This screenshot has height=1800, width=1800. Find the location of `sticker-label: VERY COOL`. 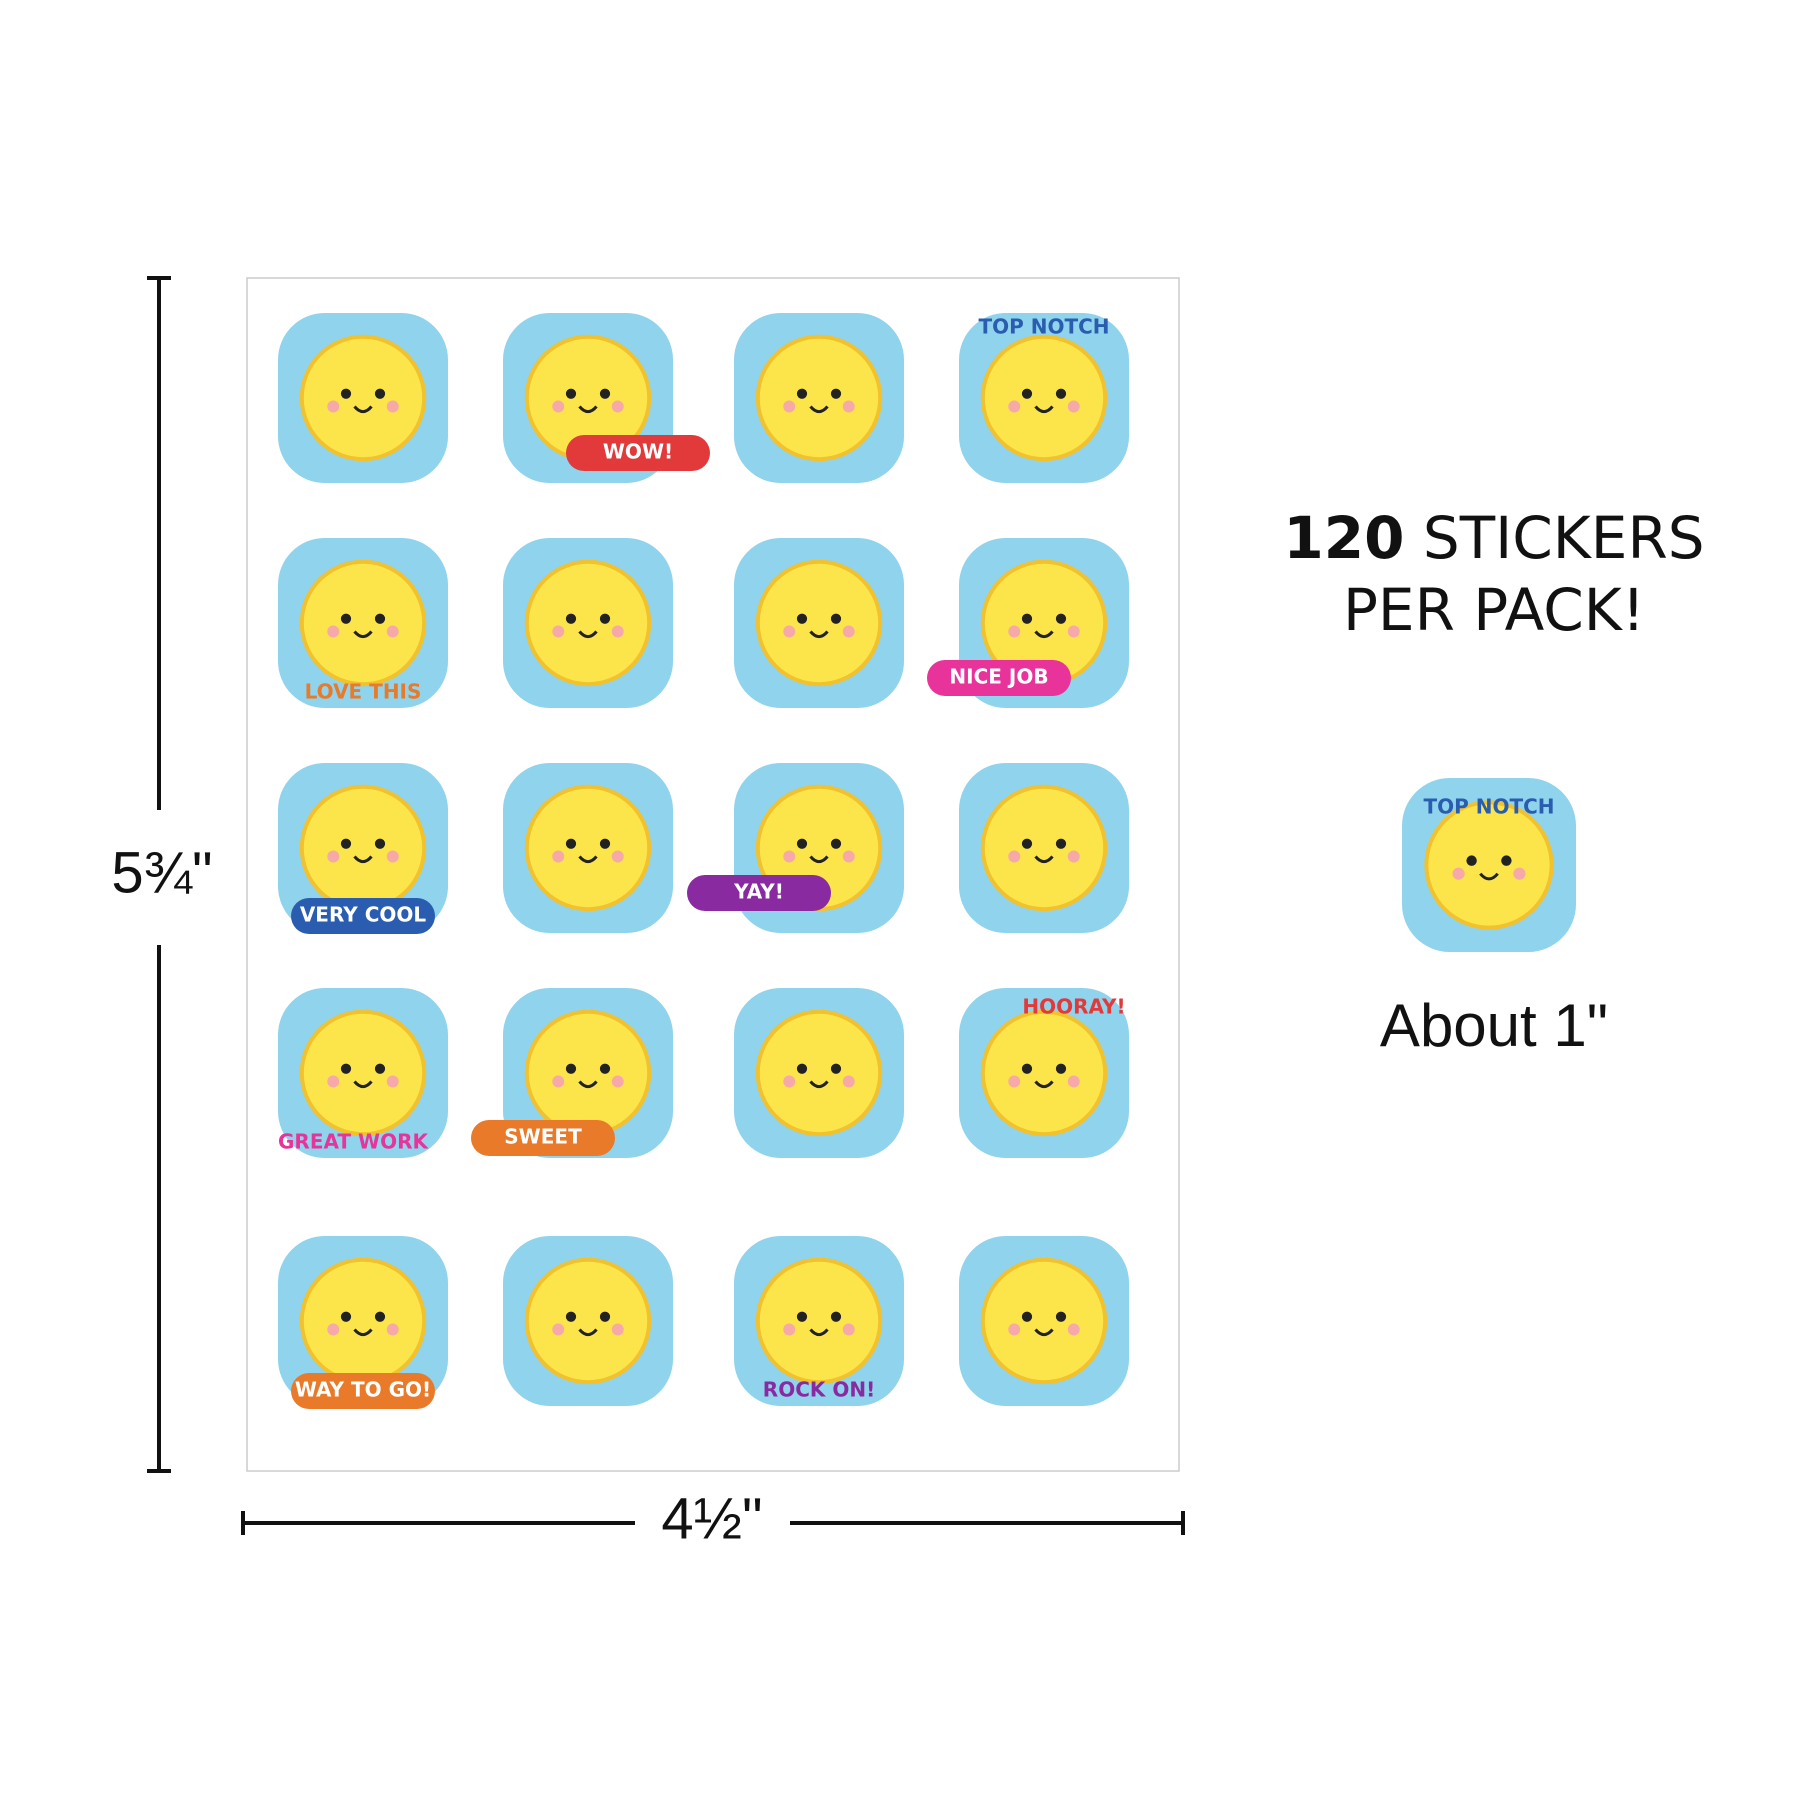

sticker-label: VERY COOL is located at coordinates (363, 915).